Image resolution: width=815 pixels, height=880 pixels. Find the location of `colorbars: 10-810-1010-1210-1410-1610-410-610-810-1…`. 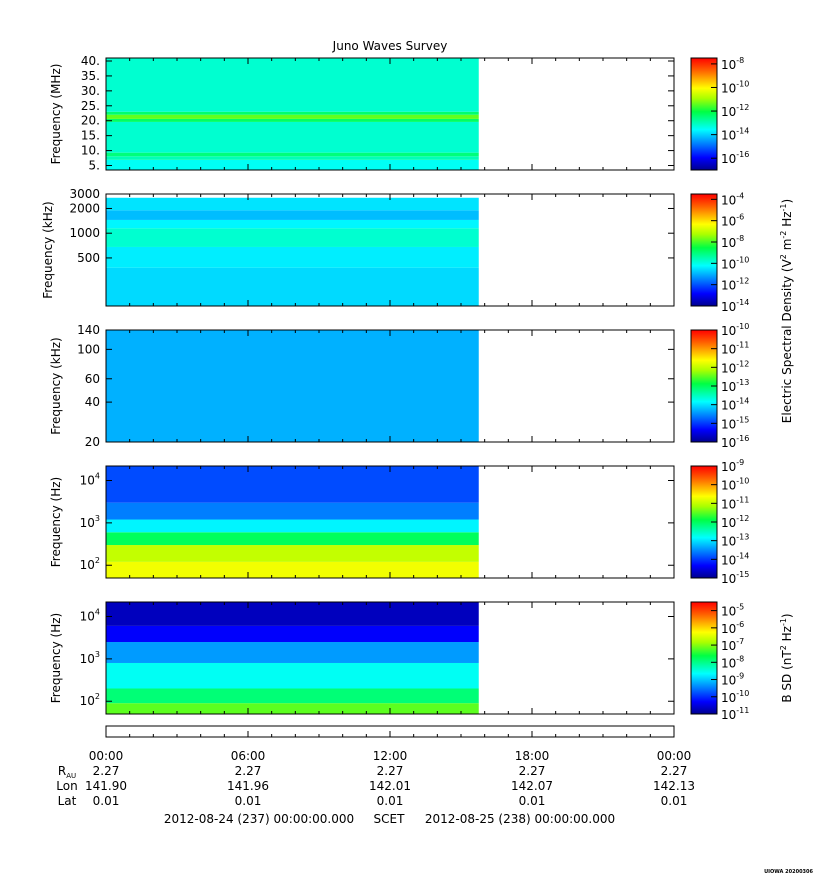

colorbars: 10-810-1010-1210-1410-1610-410-610-810-1… is located at coordinates (719, 389).